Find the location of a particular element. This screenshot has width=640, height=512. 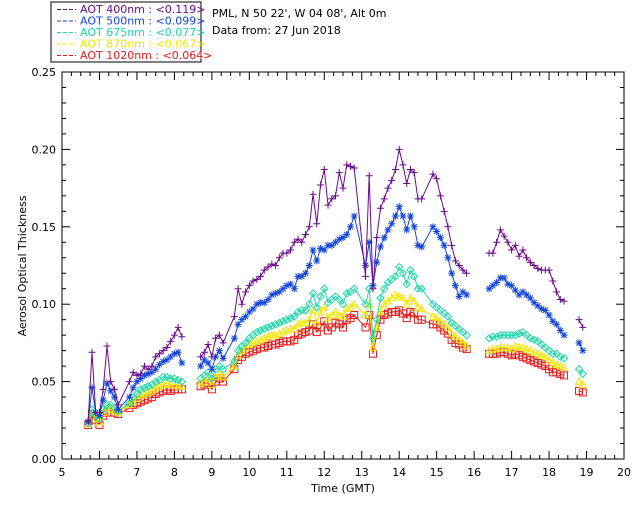

legend-label: AOT 500nm : <0.099> is located at coordinates (143, 21).